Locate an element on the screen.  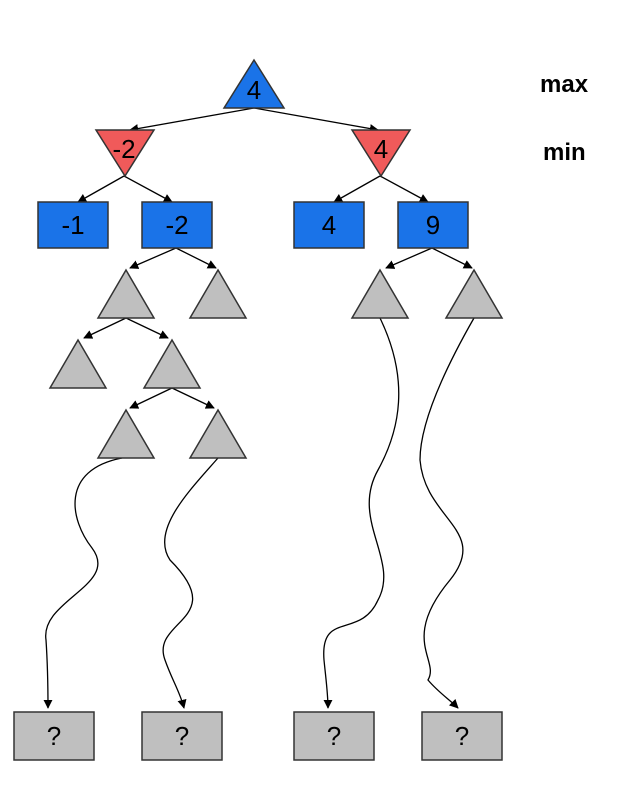
unknown-leaf-3-value: ? is located at coordinates (334, 736).